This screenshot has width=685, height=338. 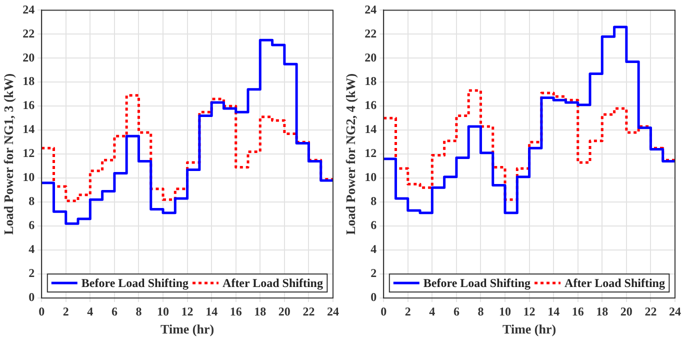 What do you see at coordinates (350, 154) in the screenshot?
I see `y-axis-title: Load Power for NG2, 4 (kW)` at bounding box center [350, 154].